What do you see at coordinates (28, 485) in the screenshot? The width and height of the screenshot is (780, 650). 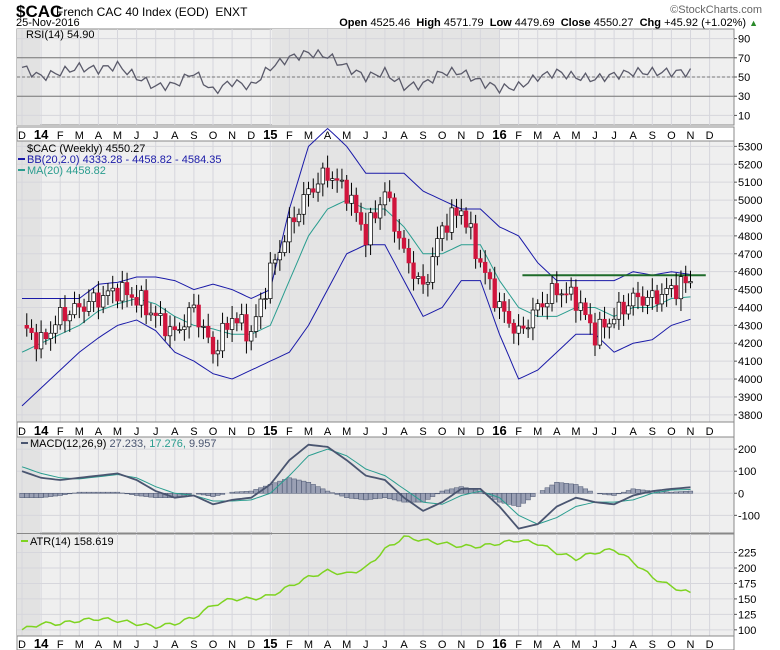 I see `macd-shade` at bounding box center [28, 485].